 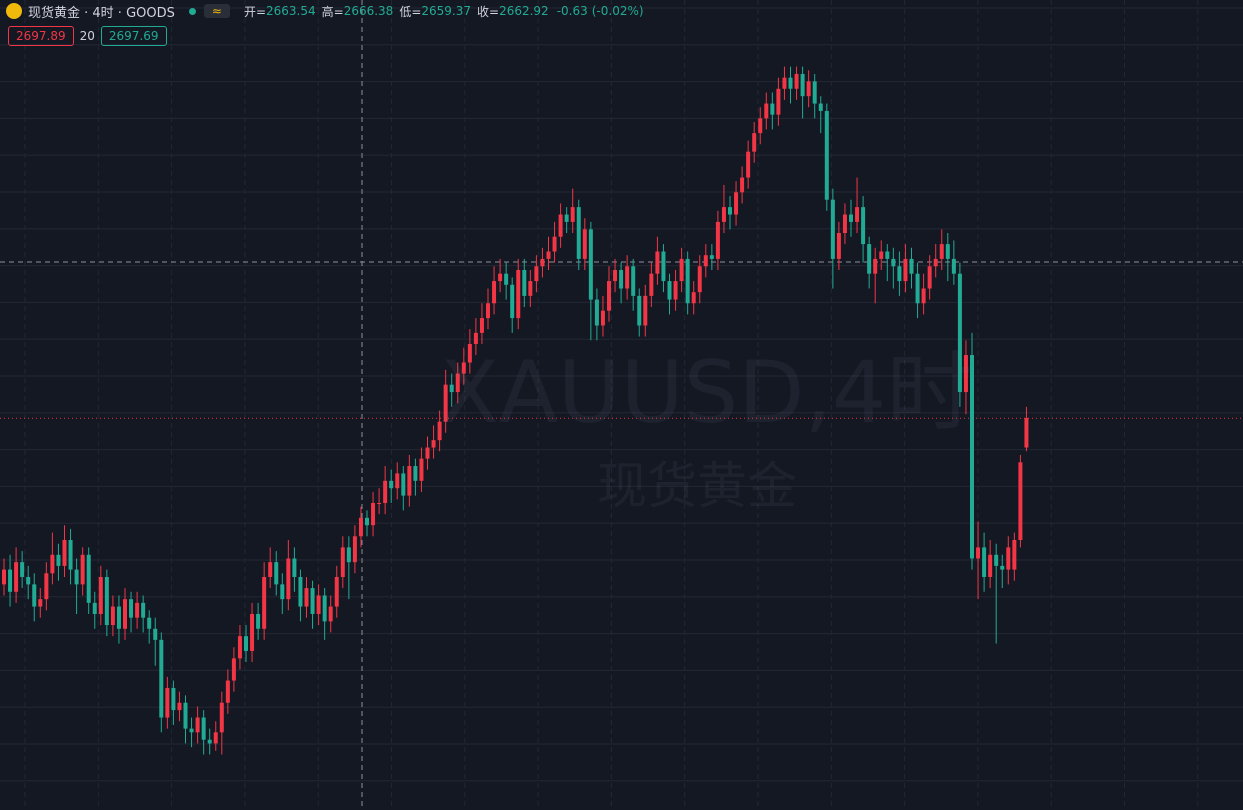 I want to click on buy-button: 2697.69, so click(x=133, y=36).